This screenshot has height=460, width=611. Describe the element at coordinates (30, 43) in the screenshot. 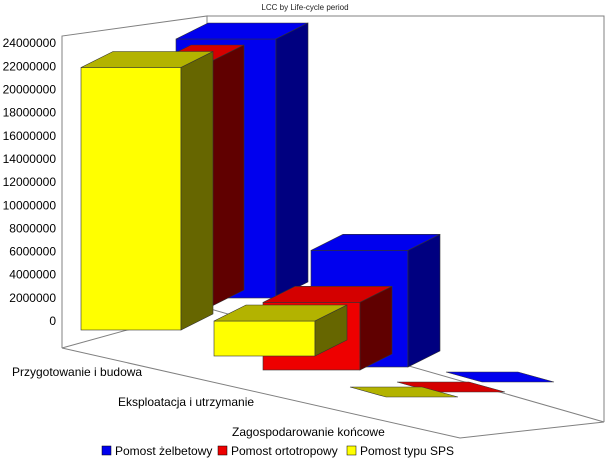

I see `y-tick-label: 24000000` at that location.